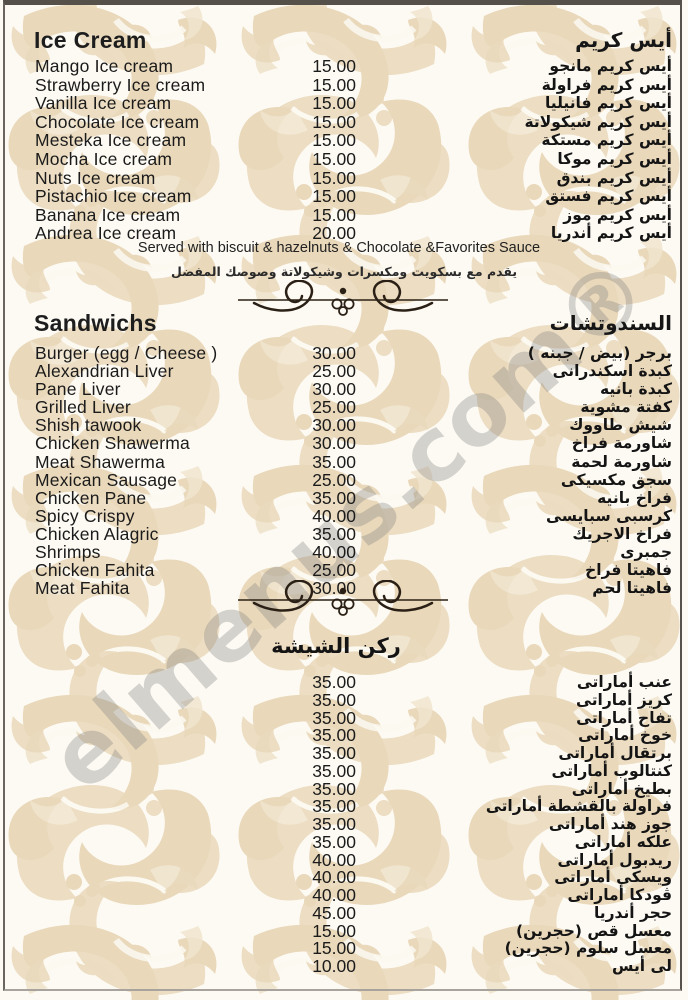  Describe the element at coordinates (97, 533) in the screenshot. I see `item-name-en: Chicken Alagric` at that location.